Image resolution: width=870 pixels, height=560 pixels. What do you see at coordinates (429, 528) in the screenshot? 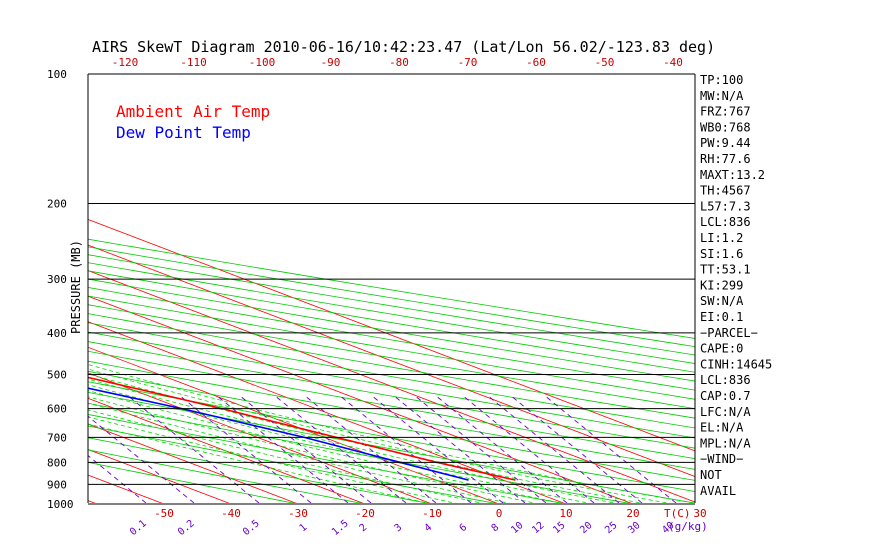
I see `mixing-ratio-tick-label: 4` at bounding box center [429, 528].